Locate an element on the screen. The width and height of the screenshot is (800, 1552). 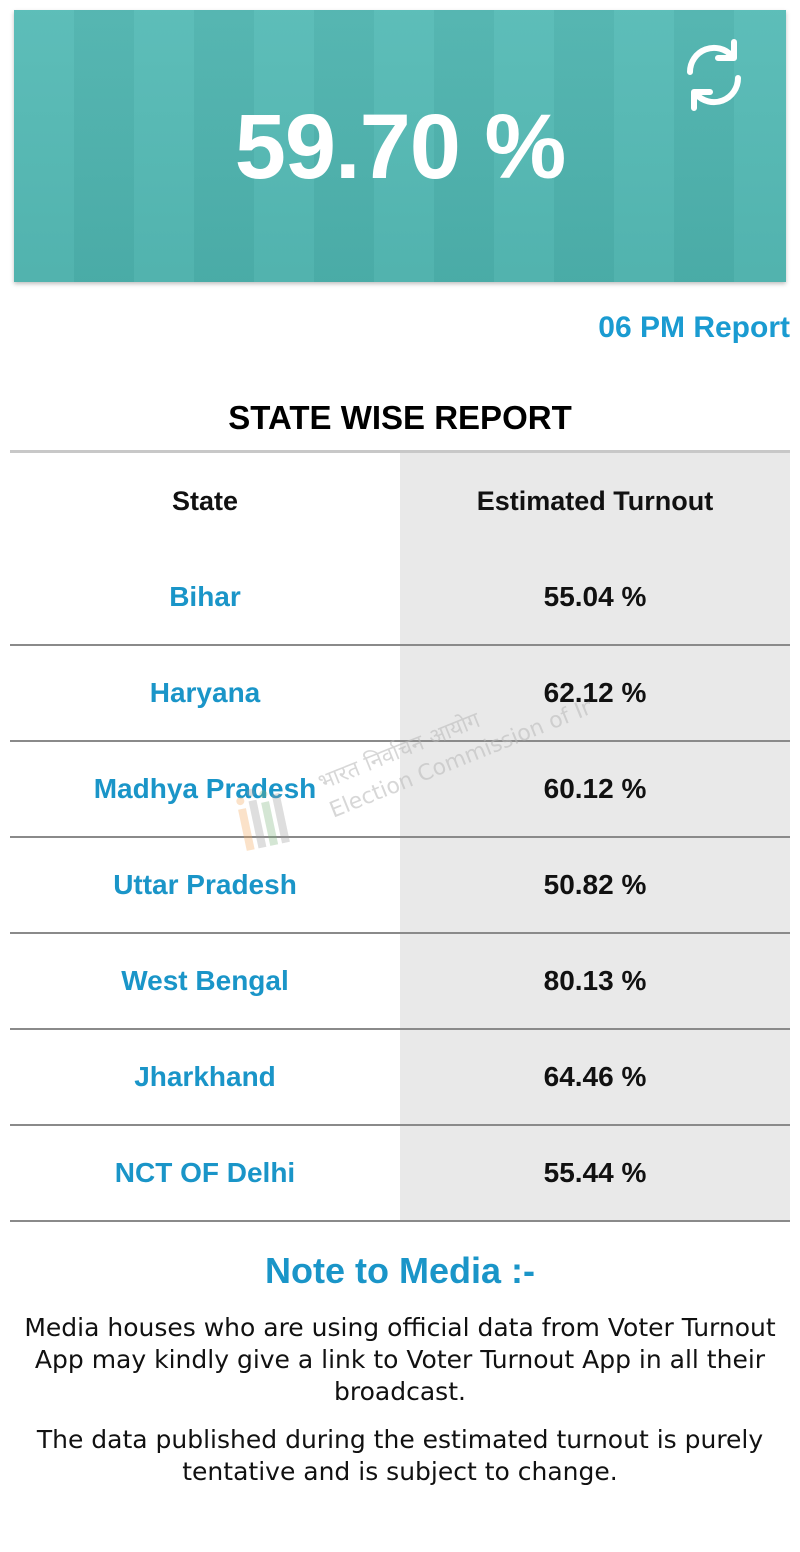
table-row: Haryana 62.12 % is located at coordinates (400, 694).